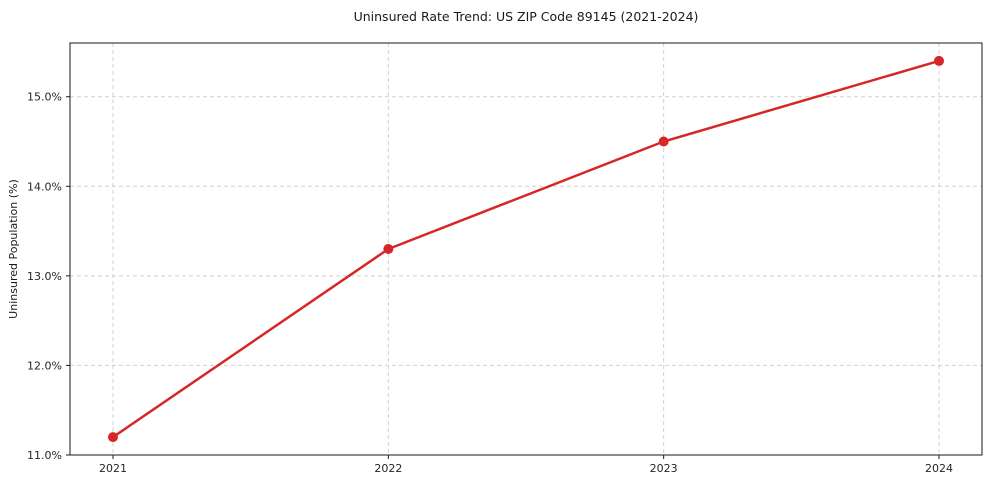 This screenshot has height=490, width=989. What do you see at coordinates (664, 468) in the screenshot?
I see `x-tick-label: 2023` at bounding box center [664, 468].